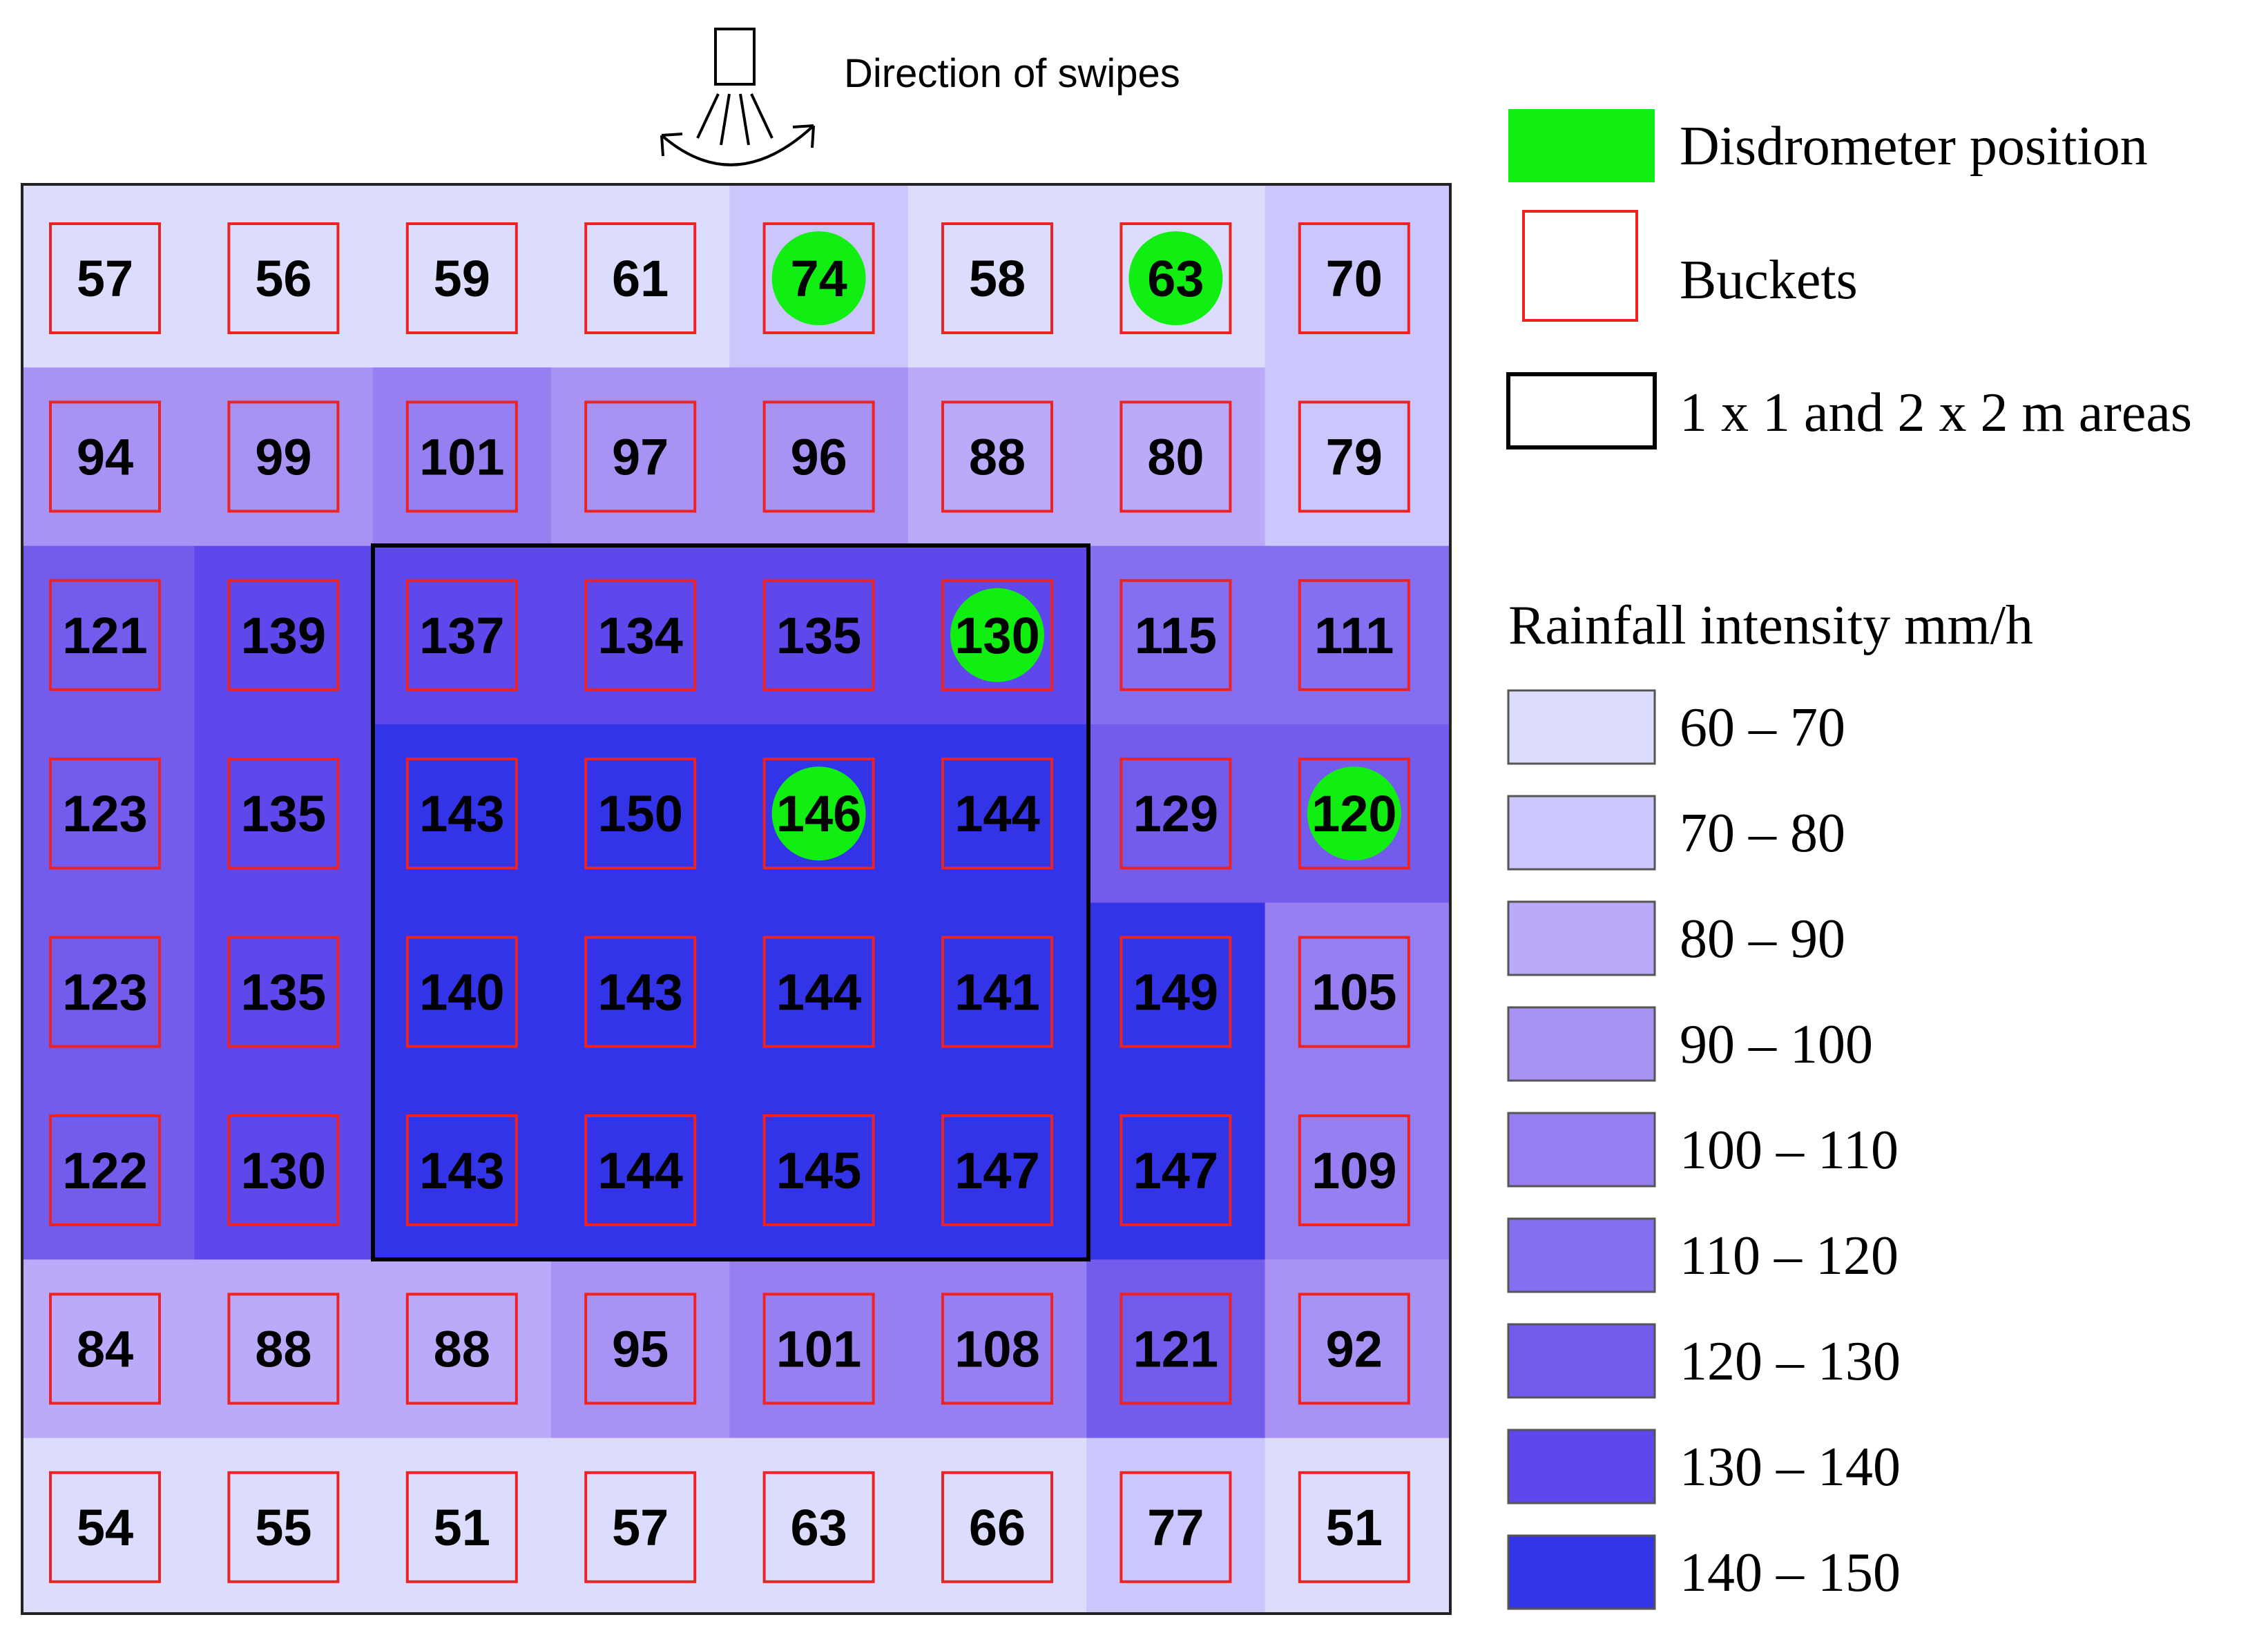  What do you see at coordinates (1762, 833) in the screenshot?
I see `legend-class-label: 70 – 80` at bounding box center [1762, 833].